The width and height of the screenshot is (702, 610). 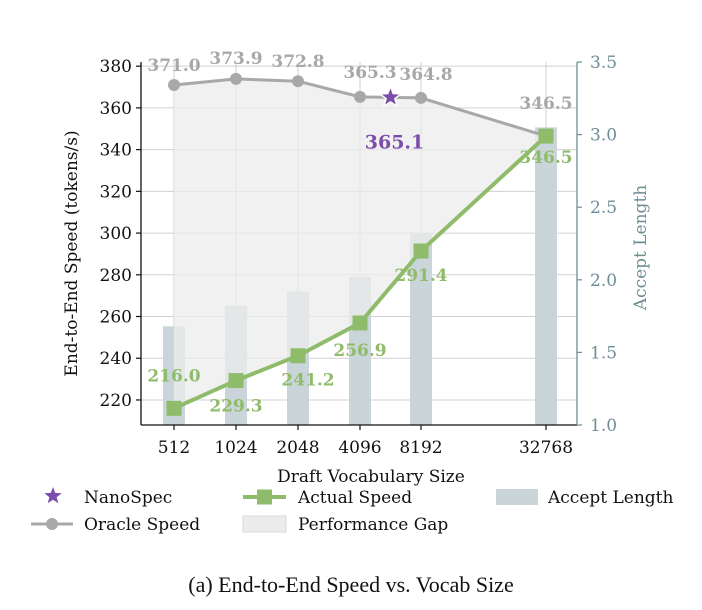 What do you see at coordinates (373, 525) in the screenshot?
I see `legend-gap-label: Performance Gap` at bounding box center [373, 525].